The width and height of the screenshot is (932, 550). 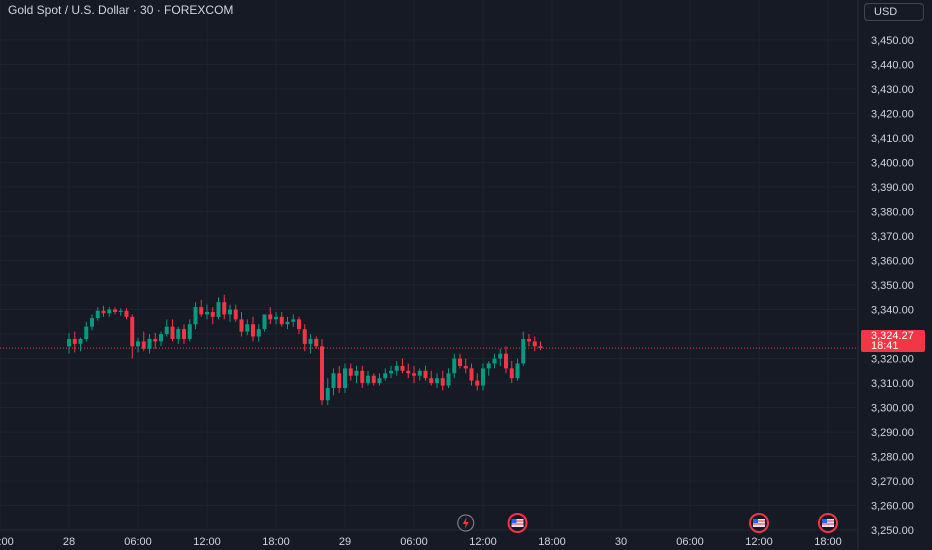 I want to click on candles-group, so click(x=305, y=350).